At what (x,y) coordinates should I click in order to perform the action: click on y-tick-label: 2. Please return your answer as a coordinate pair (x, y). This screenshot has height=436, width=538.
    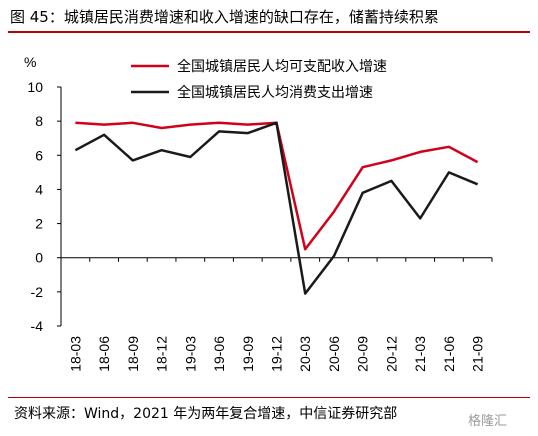
    Looking at the image, I should click on (39, 224).